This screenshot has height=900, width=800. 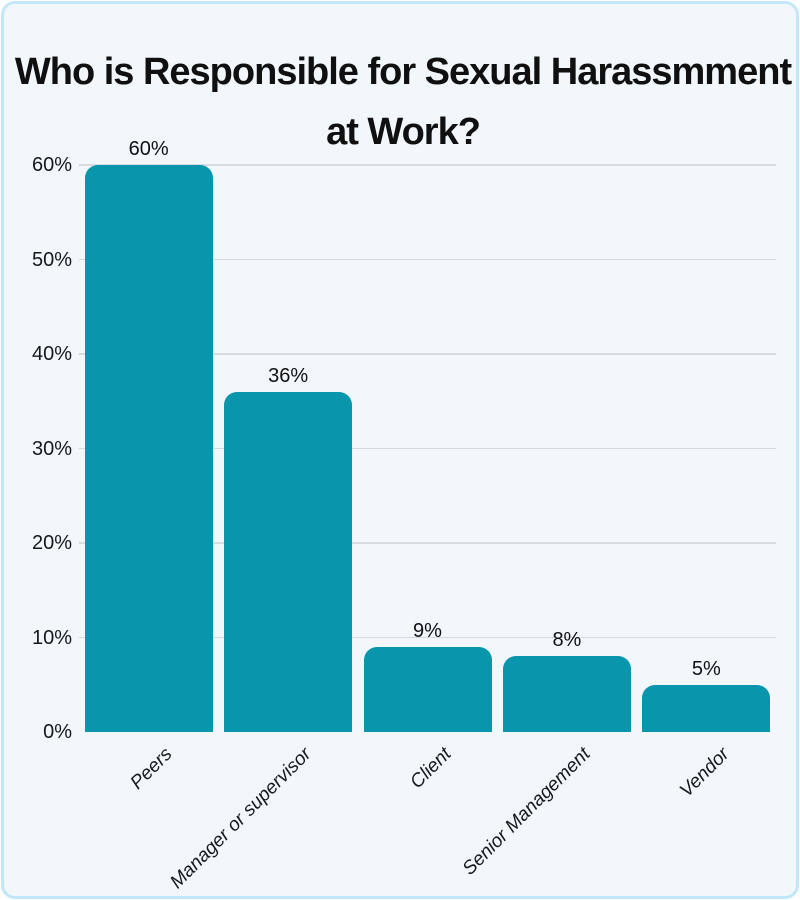 I want to click on bar-value-label: 9%, so click(x=427, y=630).